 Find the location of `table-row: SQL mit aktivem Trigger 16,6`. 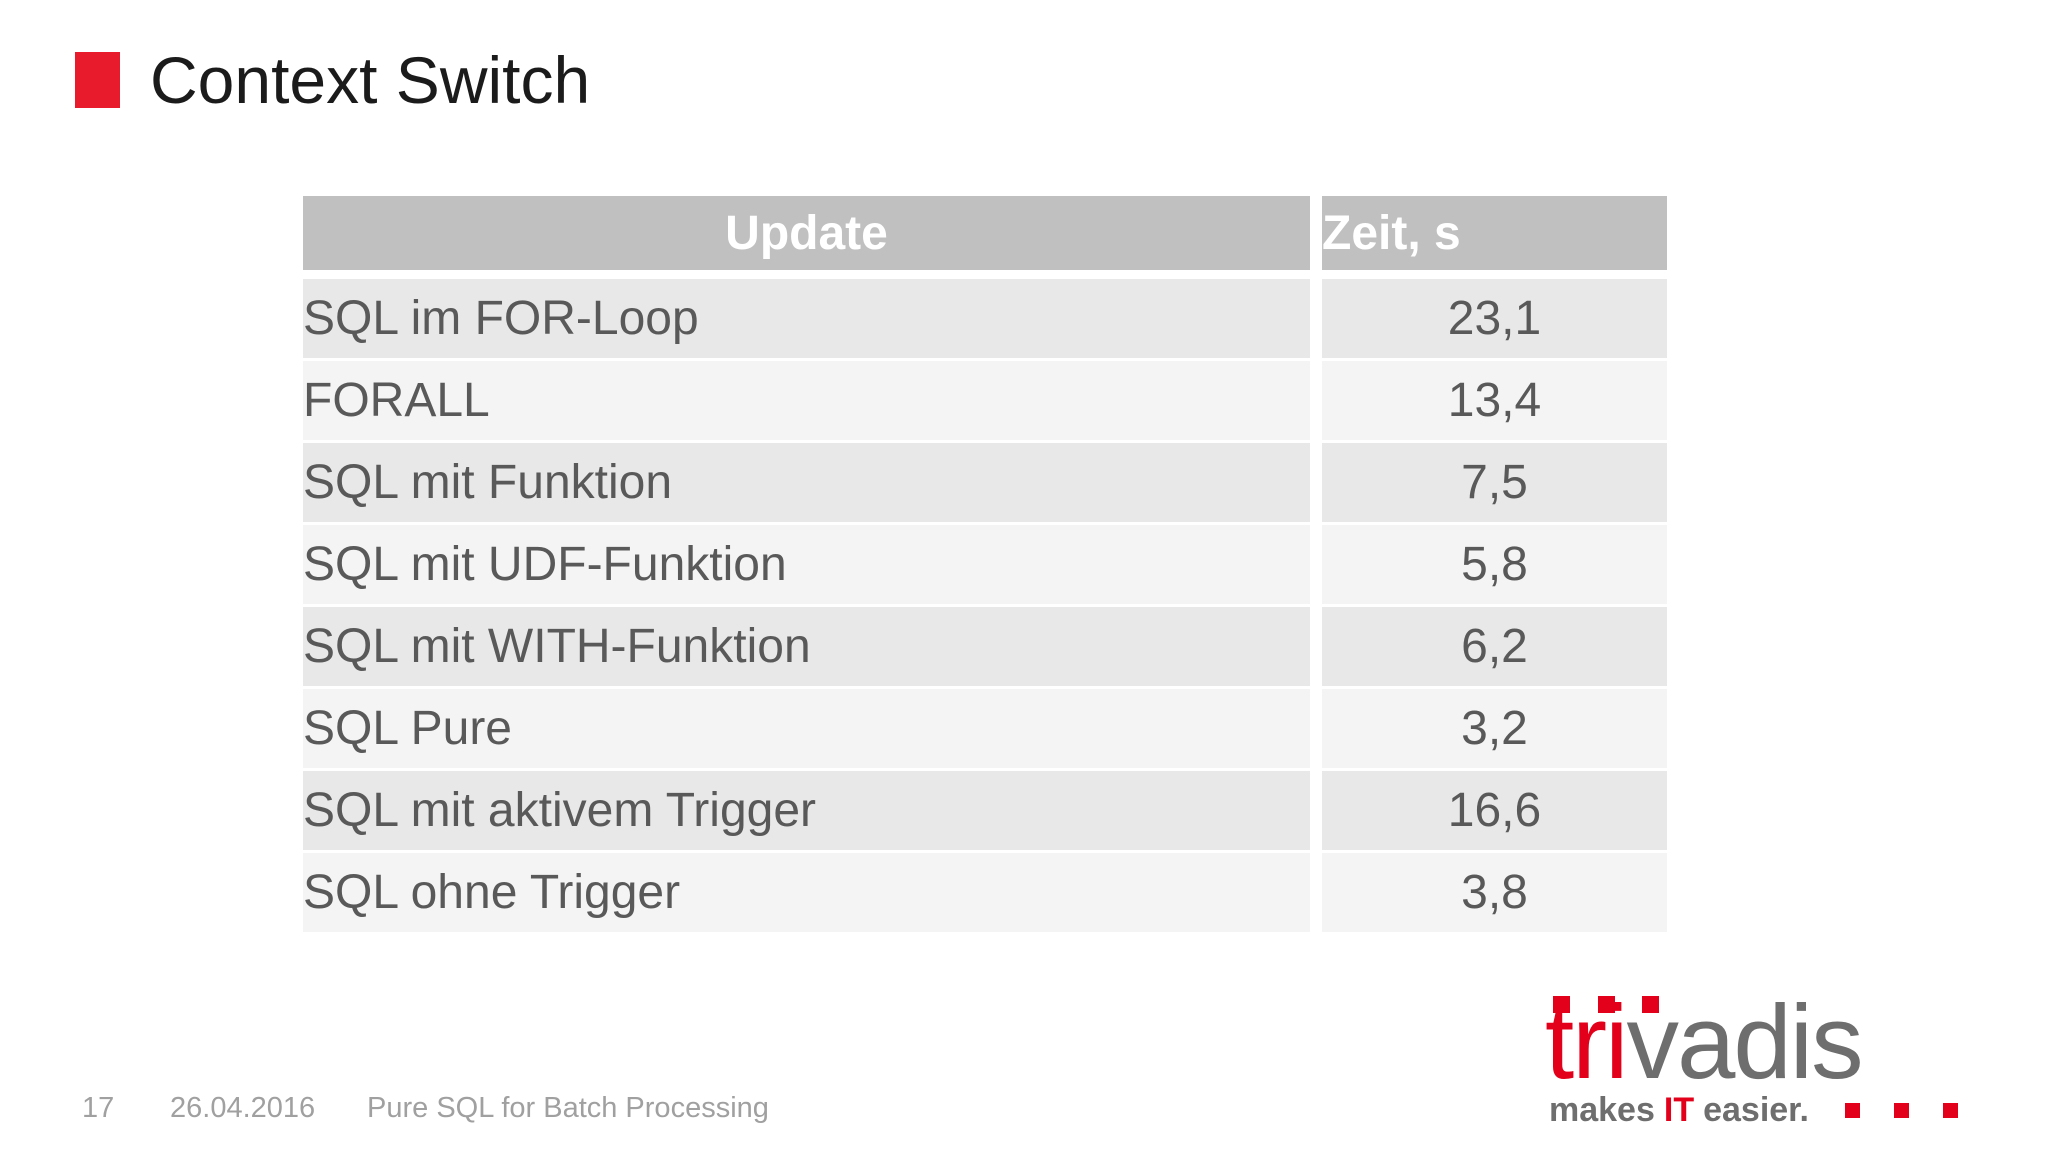

table-row: SQL mit aktivem Trigger 16,6 is located at coordinates (985, 809).